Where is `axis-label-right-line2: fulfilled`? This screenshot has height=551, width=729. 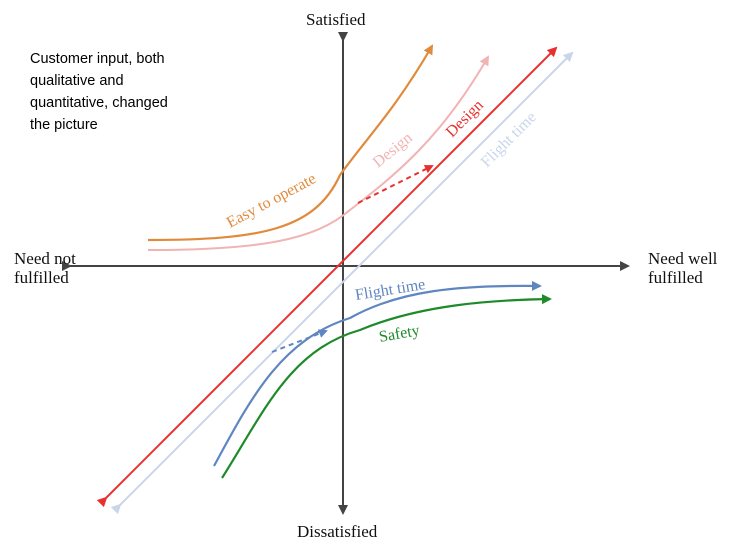 axis-label-right-line2: fulfilled is located at coordinates (675, 277).